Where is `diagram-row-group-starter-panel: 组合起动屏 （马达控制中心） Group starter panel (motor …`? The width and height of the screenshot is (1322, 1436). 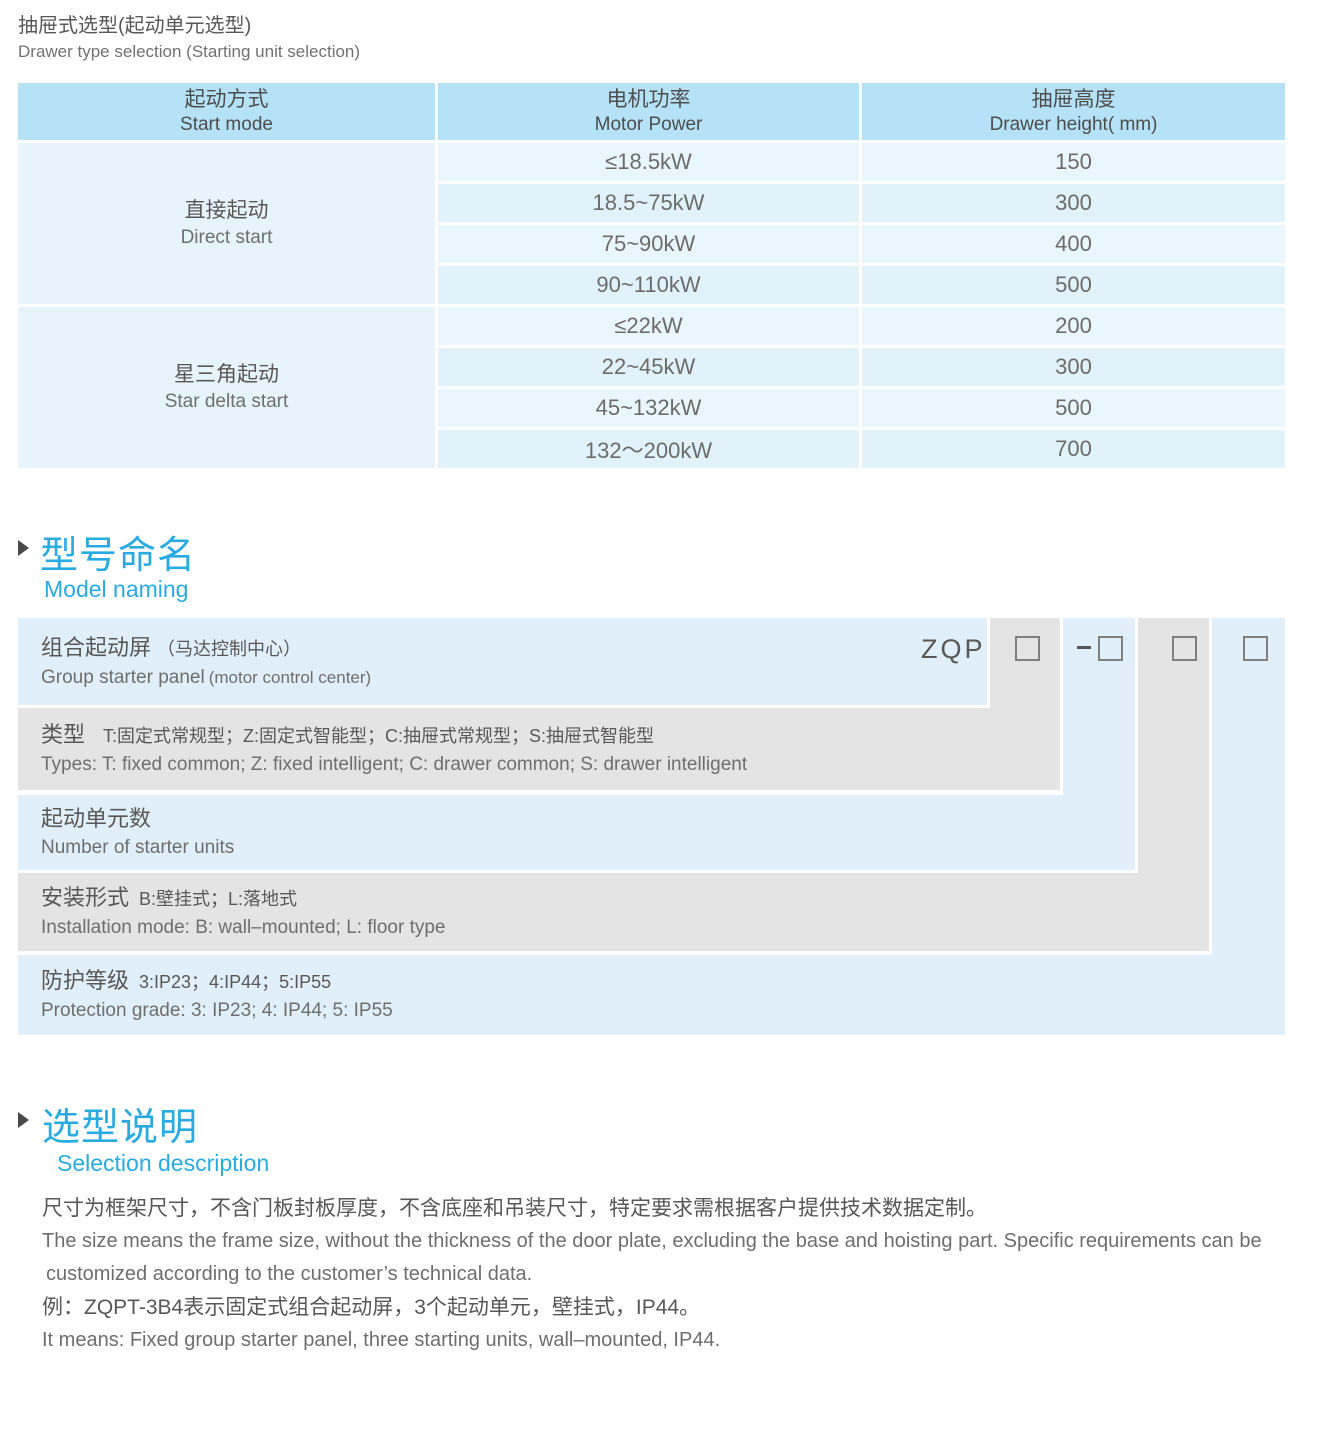
diagram-row-group-starter-panel: 组合起动屏 （马达控制中心） Group starter panel (motor … is located at coordinates (502, 661).